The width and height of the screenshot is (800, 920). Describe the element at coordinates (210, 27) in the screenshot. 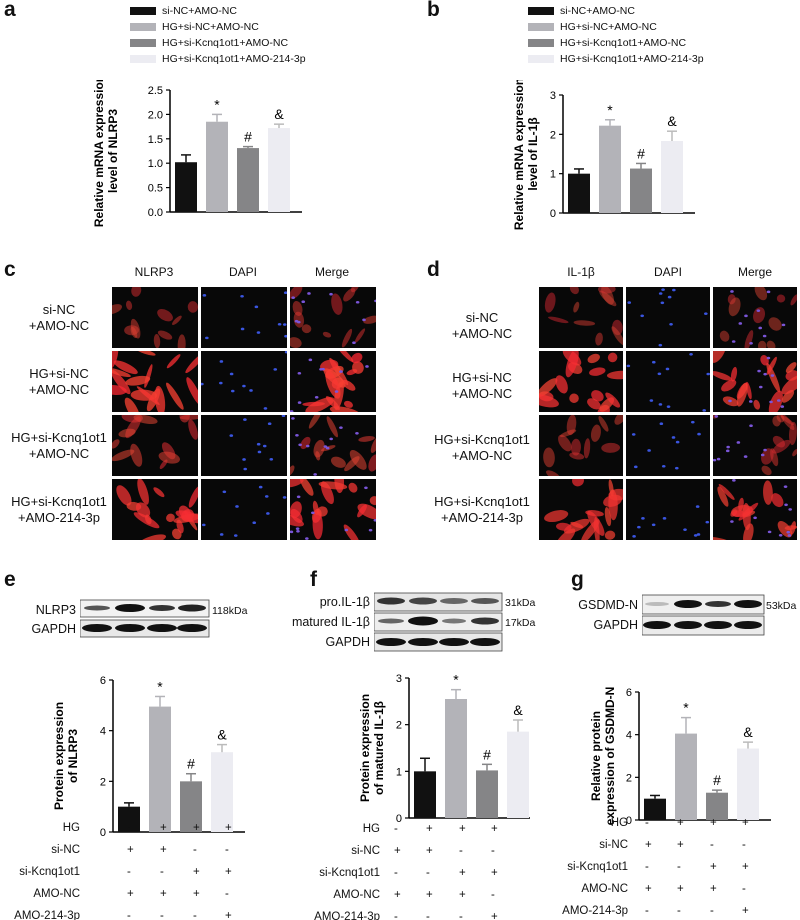

I see `legend-label: HG+si-NC+AMO-NC` at that location.